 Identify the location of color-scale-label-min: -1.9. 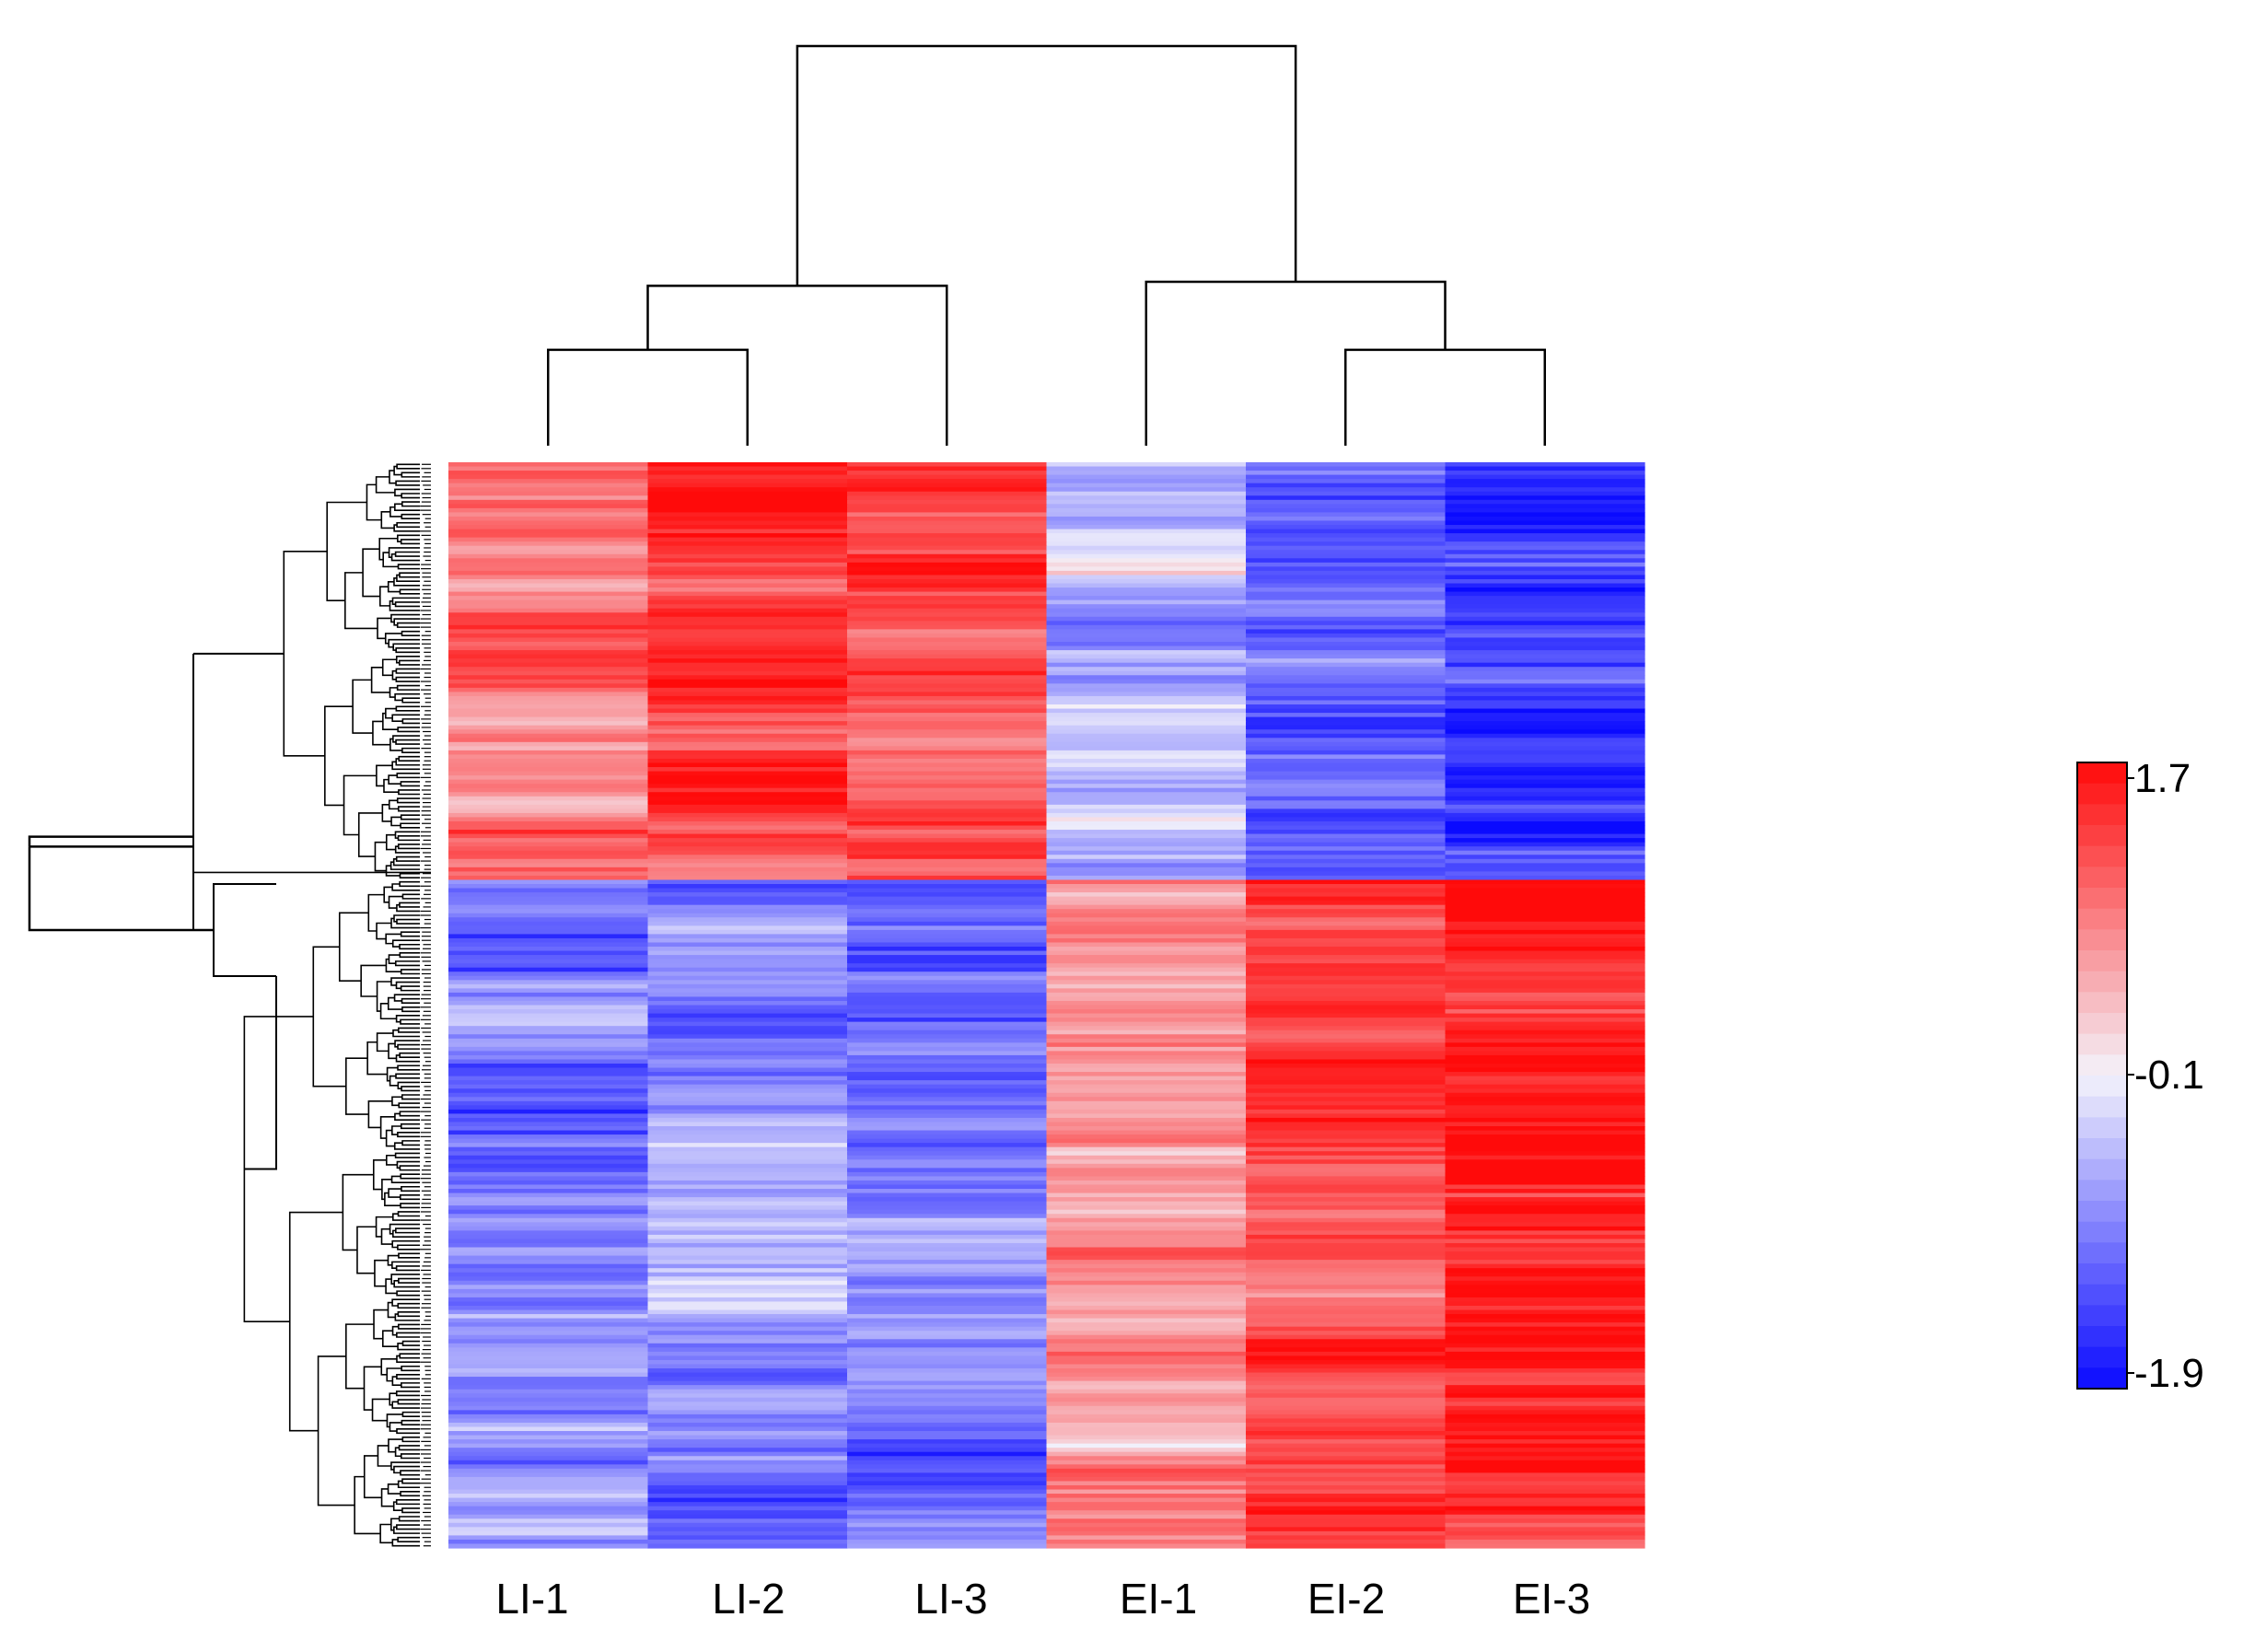
(2169, 1373).